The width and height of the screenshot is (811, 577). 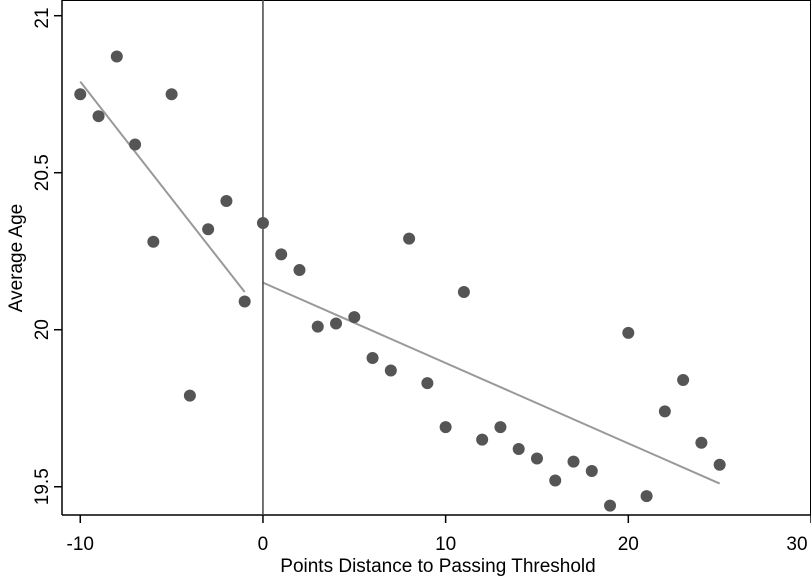 What do you see at coordinates (42, 329) in the screenshot?
I see `y-tick-label: 20` at bounding box center [42, 329].